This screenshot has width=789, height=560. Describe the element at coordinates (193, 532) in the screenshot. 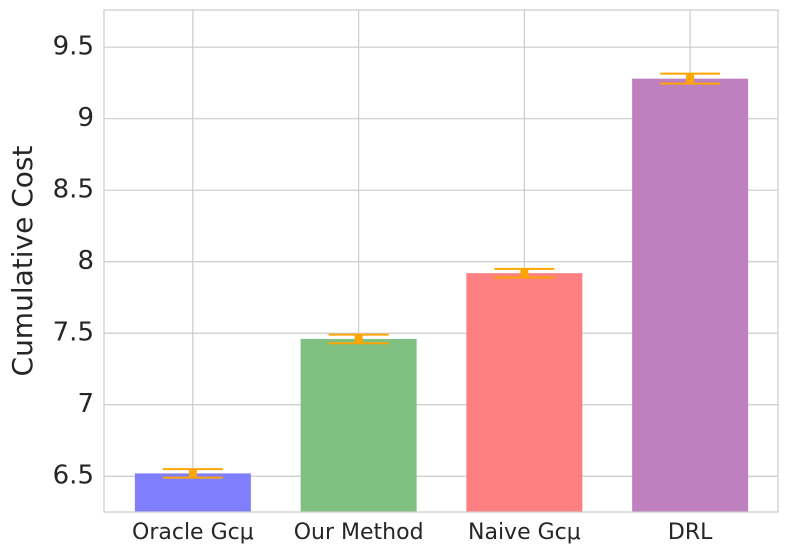

I see `x-tick-label: Oracle Gcμ` at that location.